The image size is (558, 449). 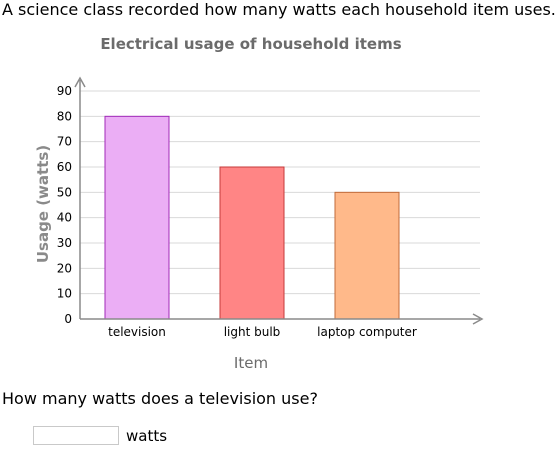 I want to click on unit-label: watts, so click(x=147, y=435).